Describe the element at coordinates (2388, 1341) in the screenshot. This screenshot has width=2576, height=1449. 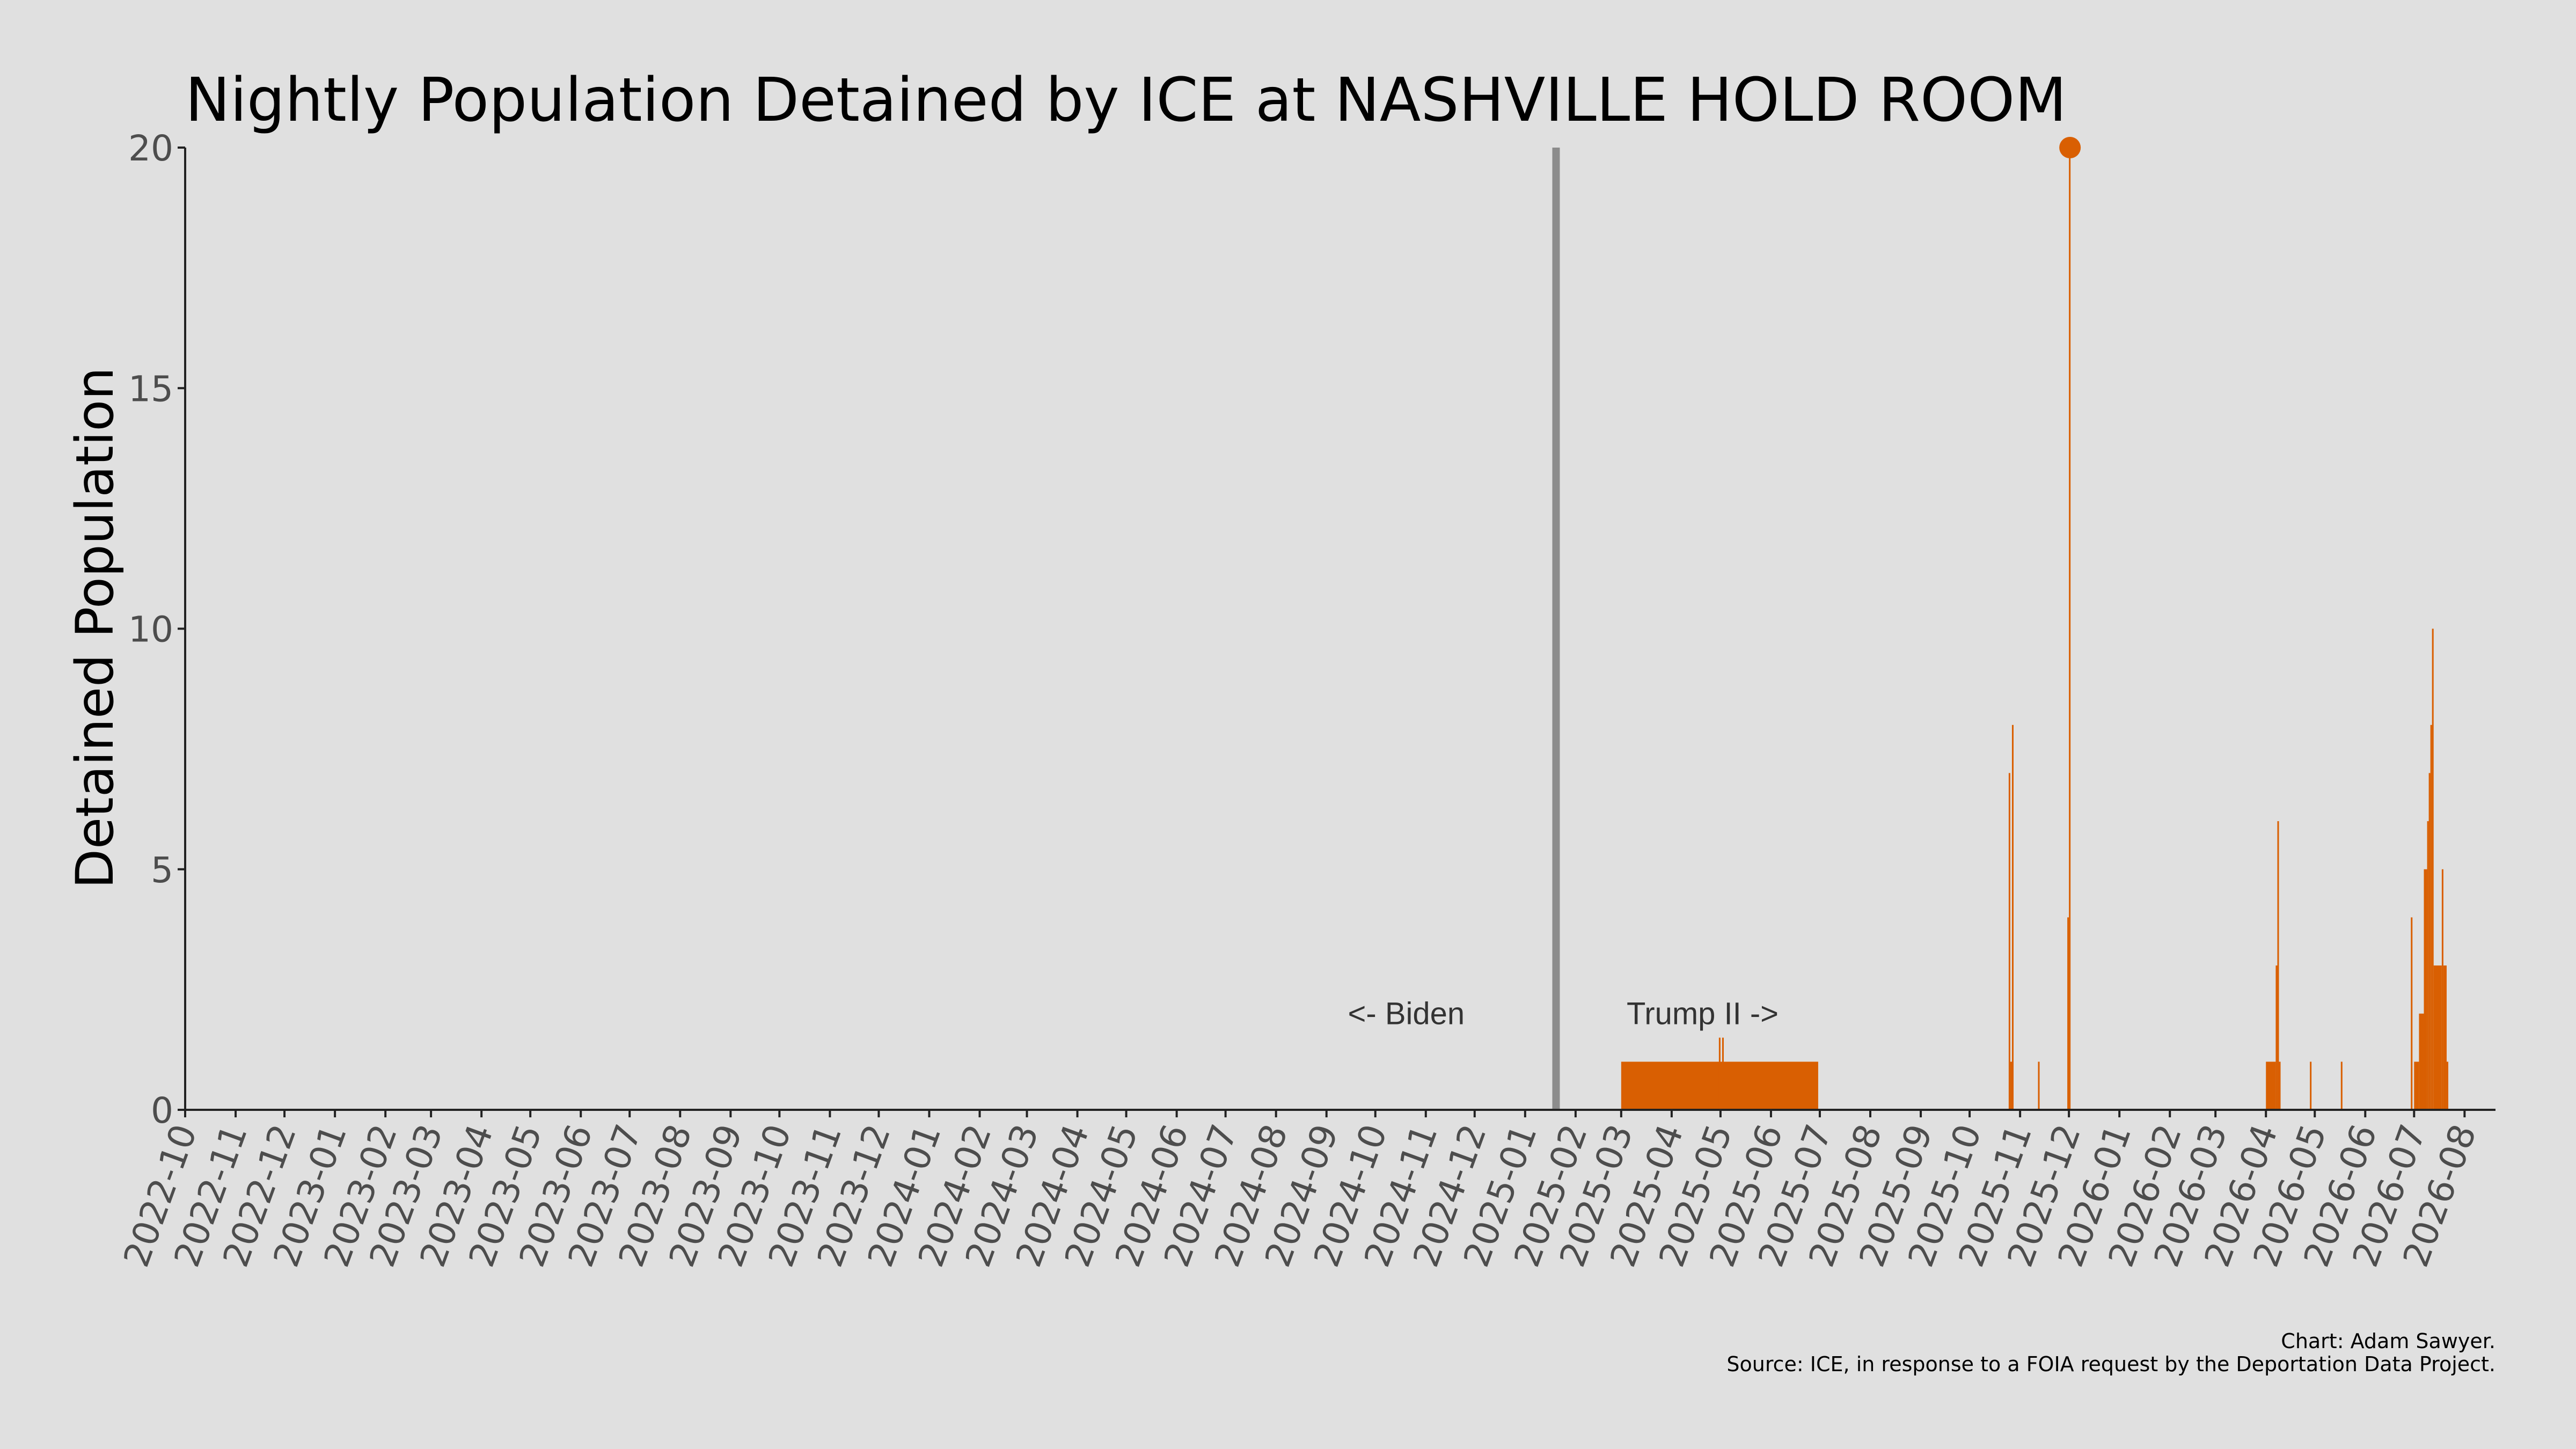
I see `caption-credit: Chart: Adam Sawyer.` at that location.